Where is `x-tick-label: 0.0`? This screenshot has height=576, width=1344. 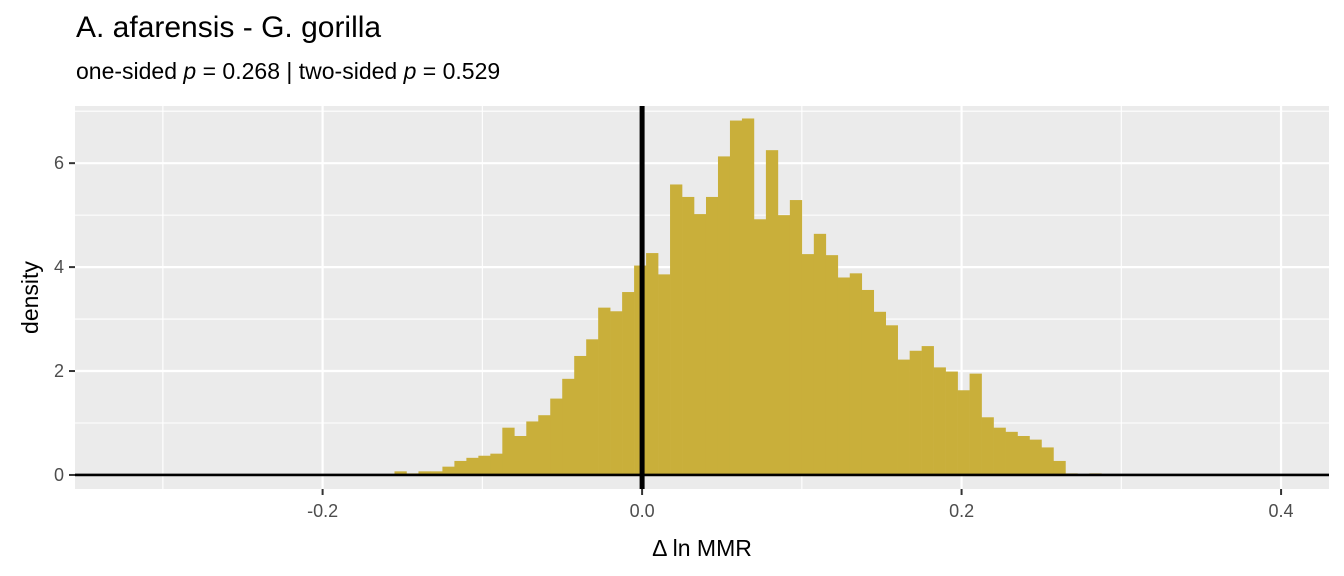 x-tick-label: 0.0 is located at coordinates (642, 511).